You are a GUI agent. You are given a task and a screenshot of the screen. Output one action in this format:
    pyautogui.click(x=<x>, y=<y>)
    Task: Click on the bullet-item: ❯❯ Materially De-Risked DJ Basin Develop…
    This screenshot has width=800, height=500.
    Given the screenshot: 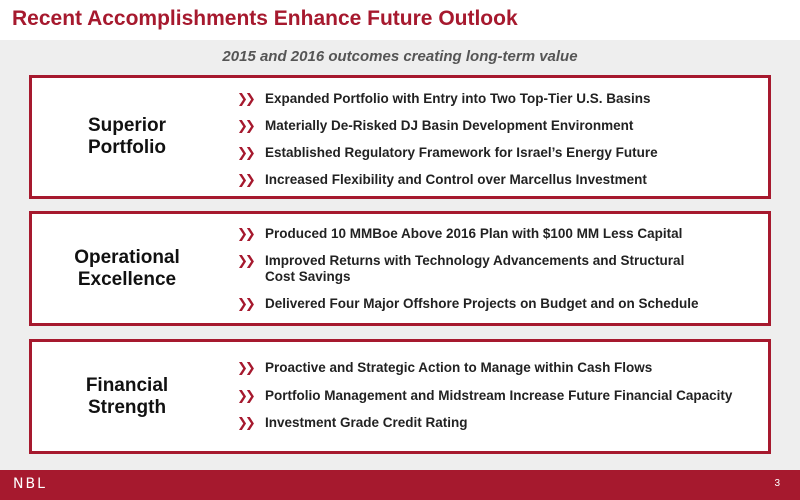 What is the action you would take?
    pyautogui.click(x=497, y=126)
    